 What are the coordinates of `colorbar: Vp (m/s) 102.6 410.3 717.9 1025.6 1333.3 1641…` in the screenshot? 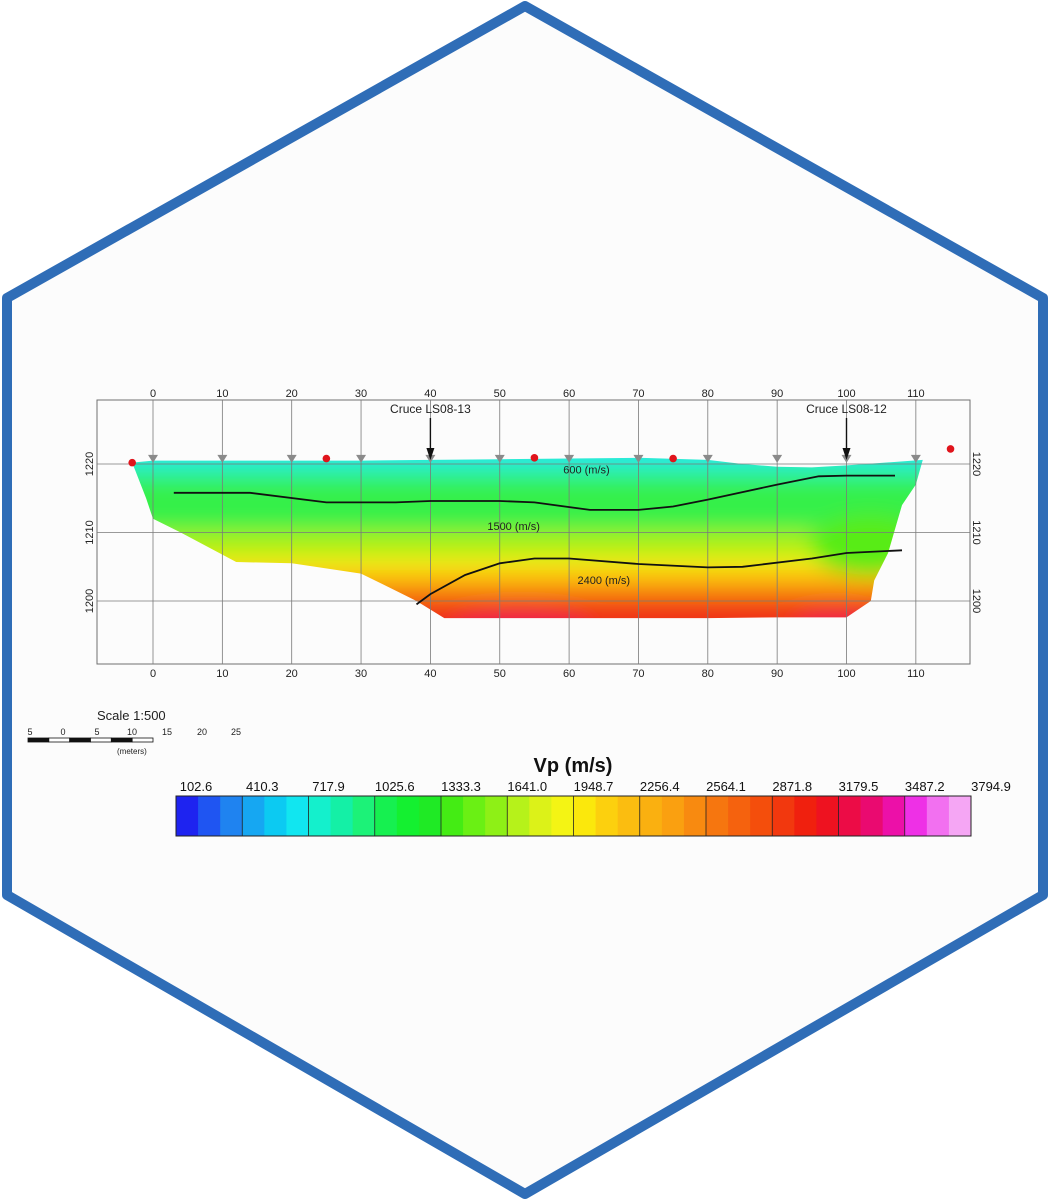 It's located at (593, 796).